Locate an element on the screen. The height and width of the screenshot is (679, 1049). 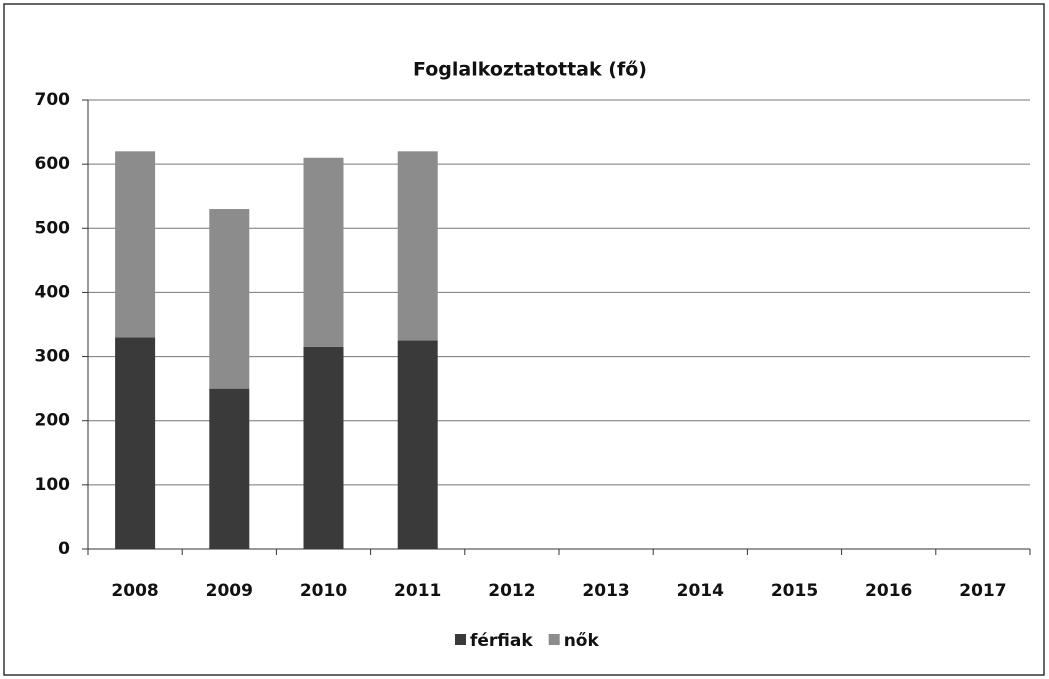
x-tick-label: 2013 is located at coordinates (605, 591).